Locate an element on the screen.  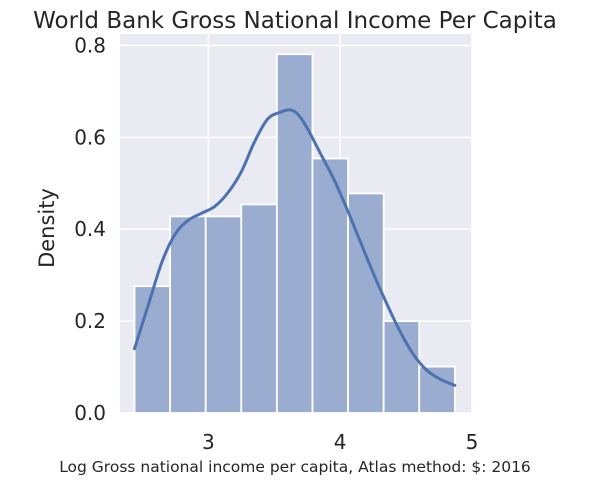
y-tick-label: 0.0 is located at coordinates (90, 413).